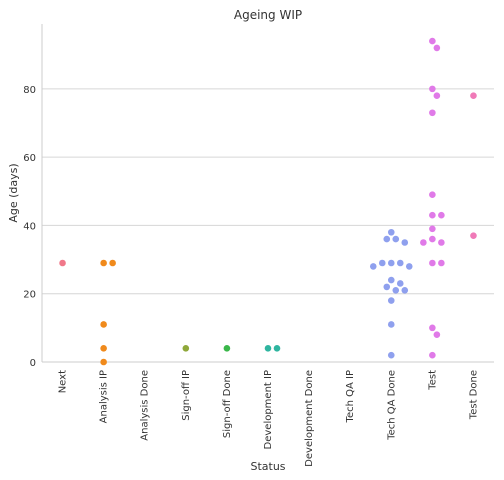 This screenshot has height=480, width=504. What do you see at coordinates (268, 409) in the screenshot?
I see `x-tick-label: Development IP` at bounding box center [268, 409].